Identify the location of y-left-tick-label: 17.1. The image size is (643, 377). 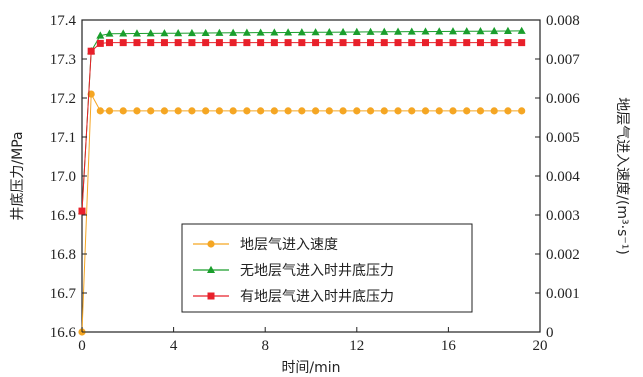
(63, 138).